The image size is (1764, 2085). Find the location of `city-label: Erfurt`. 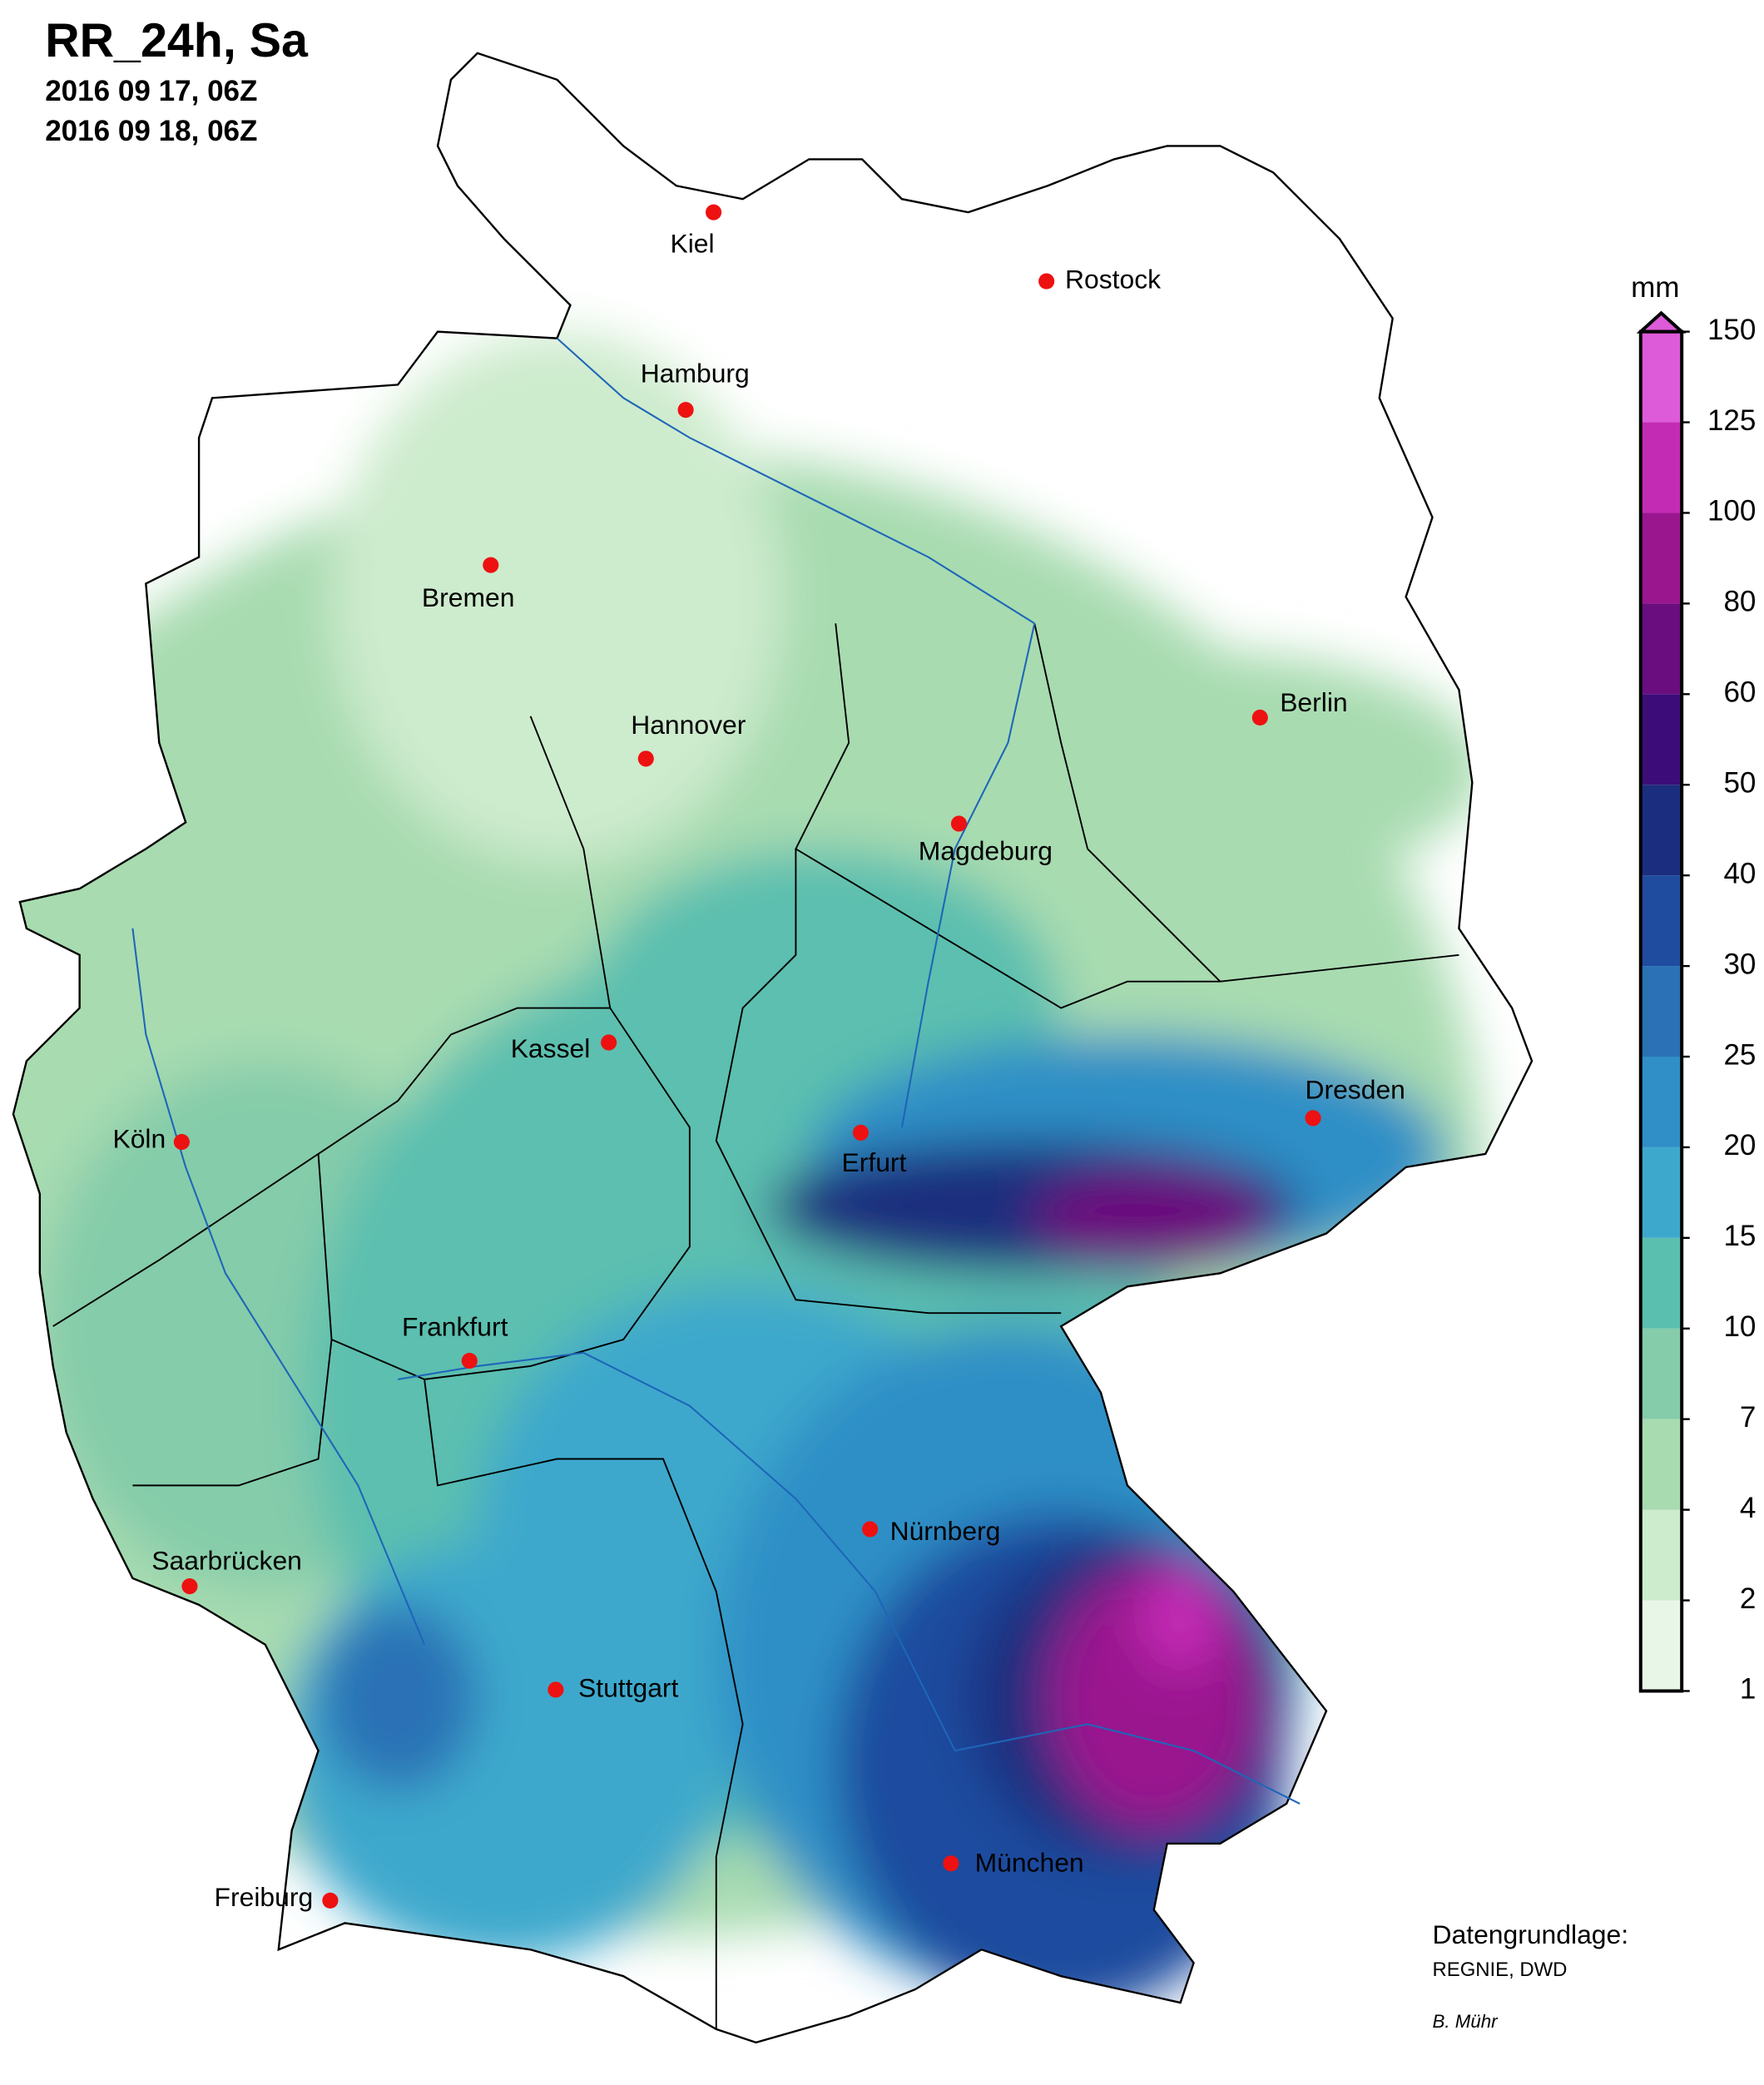

city-label: Erfurt is located at coordinates (874, 1162).